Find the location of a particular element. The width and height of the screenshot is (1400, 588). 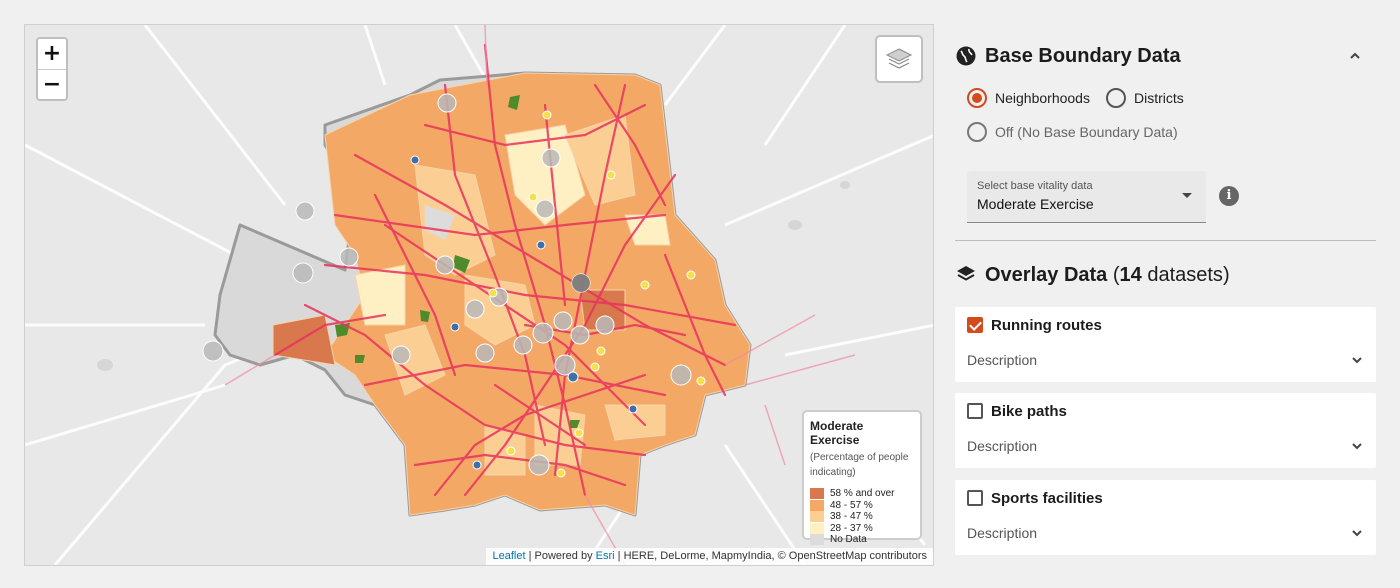

base-boundary-header: Base Boundary Data is located at coordinates (1165, 56).